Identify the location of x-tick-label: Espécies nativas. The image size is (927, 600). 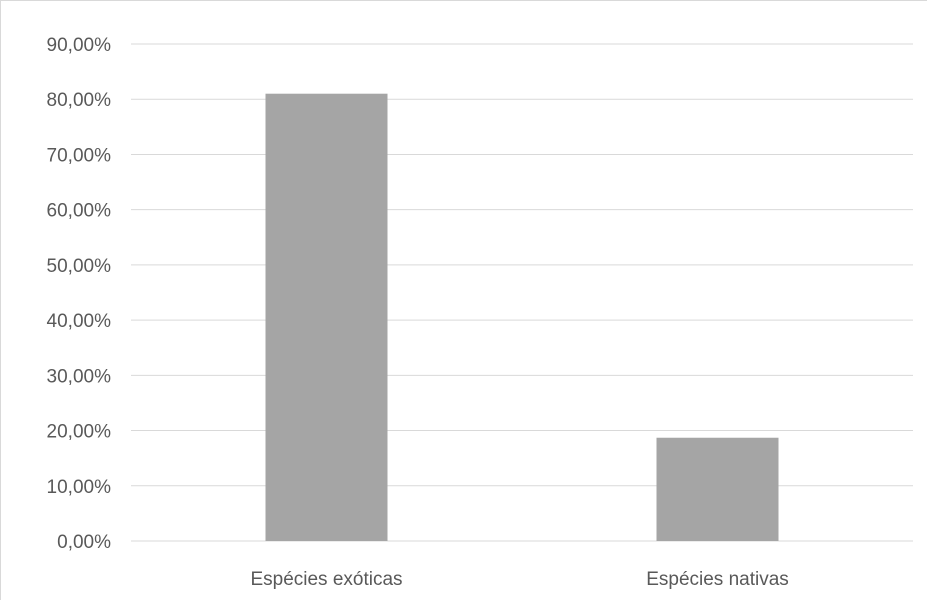
(717, 579).